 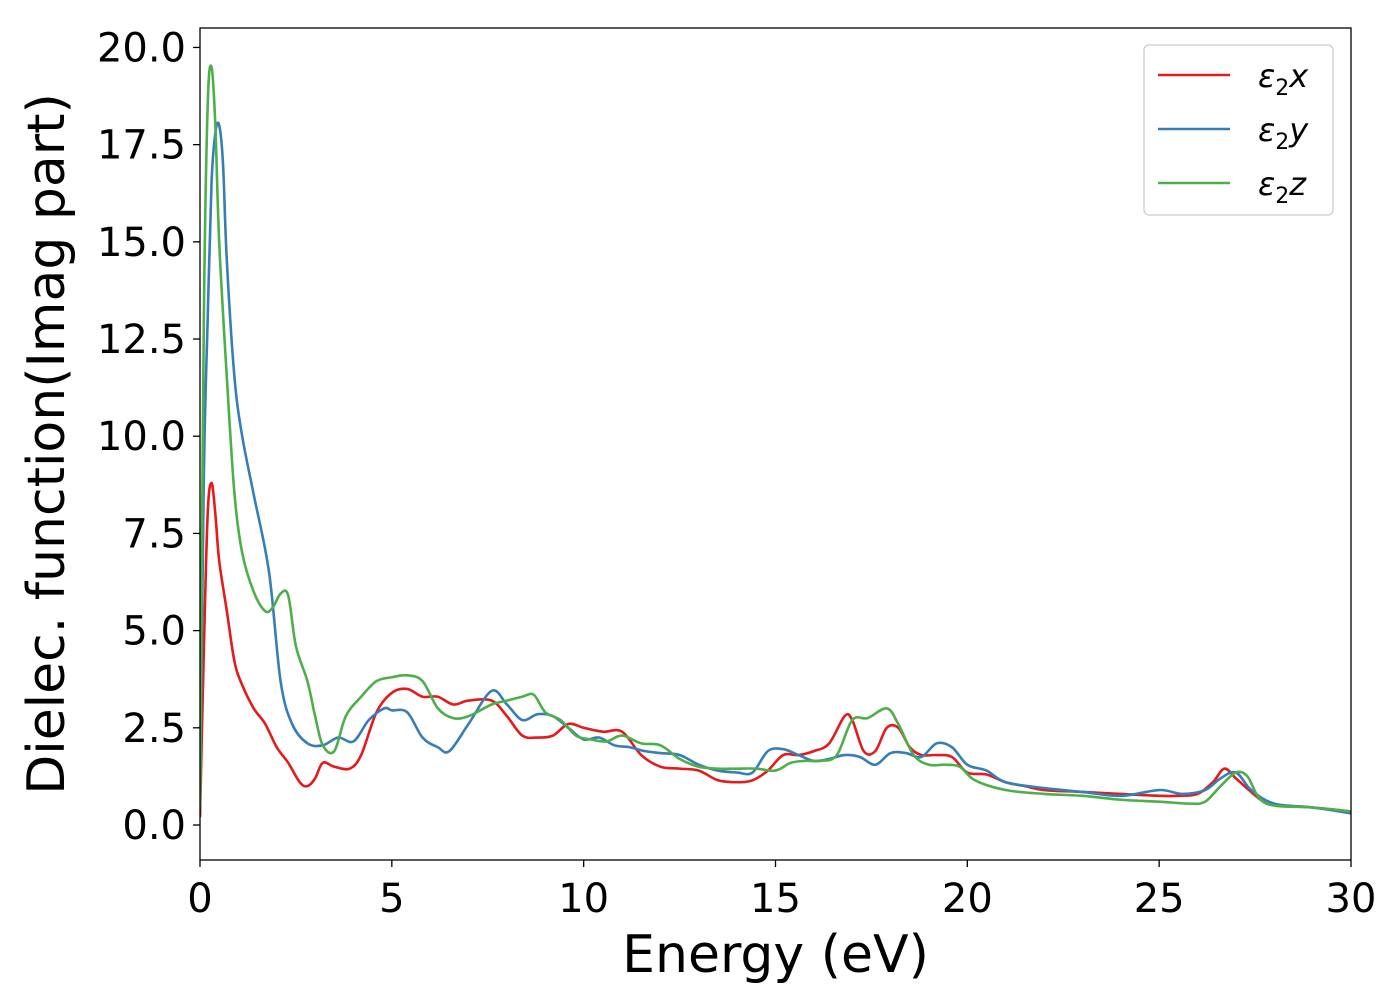 I want to click on x-tick-label: 20, so click(x=967, y=899).